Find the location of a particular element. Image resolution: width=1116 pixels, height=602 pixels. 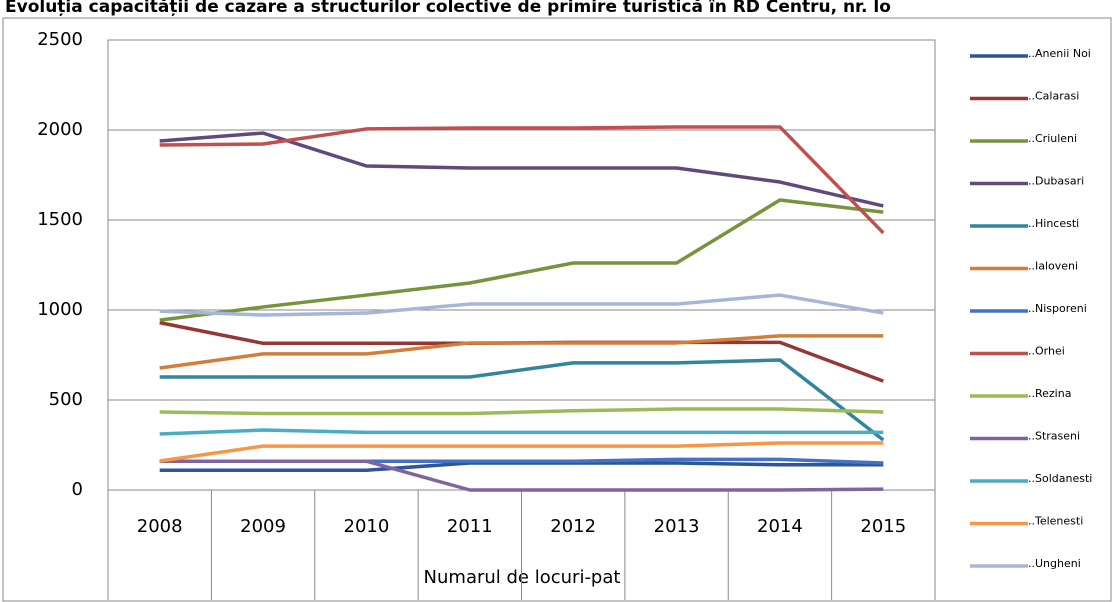

legend-label: ..Soldanesti is located at coordinates (1060, 478).